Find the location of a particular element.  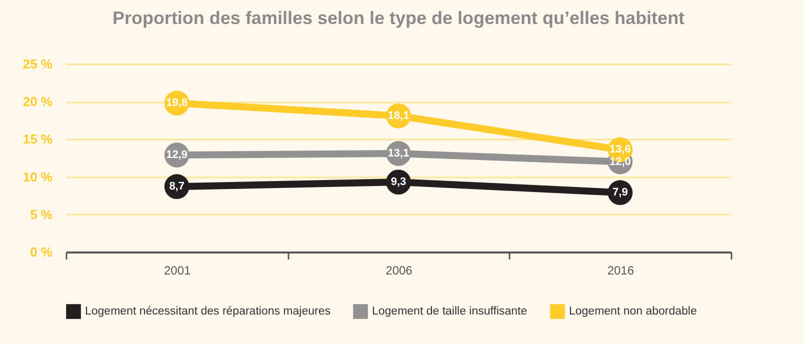

y-tick-label: 20 % is located at coordinates (37, 102).